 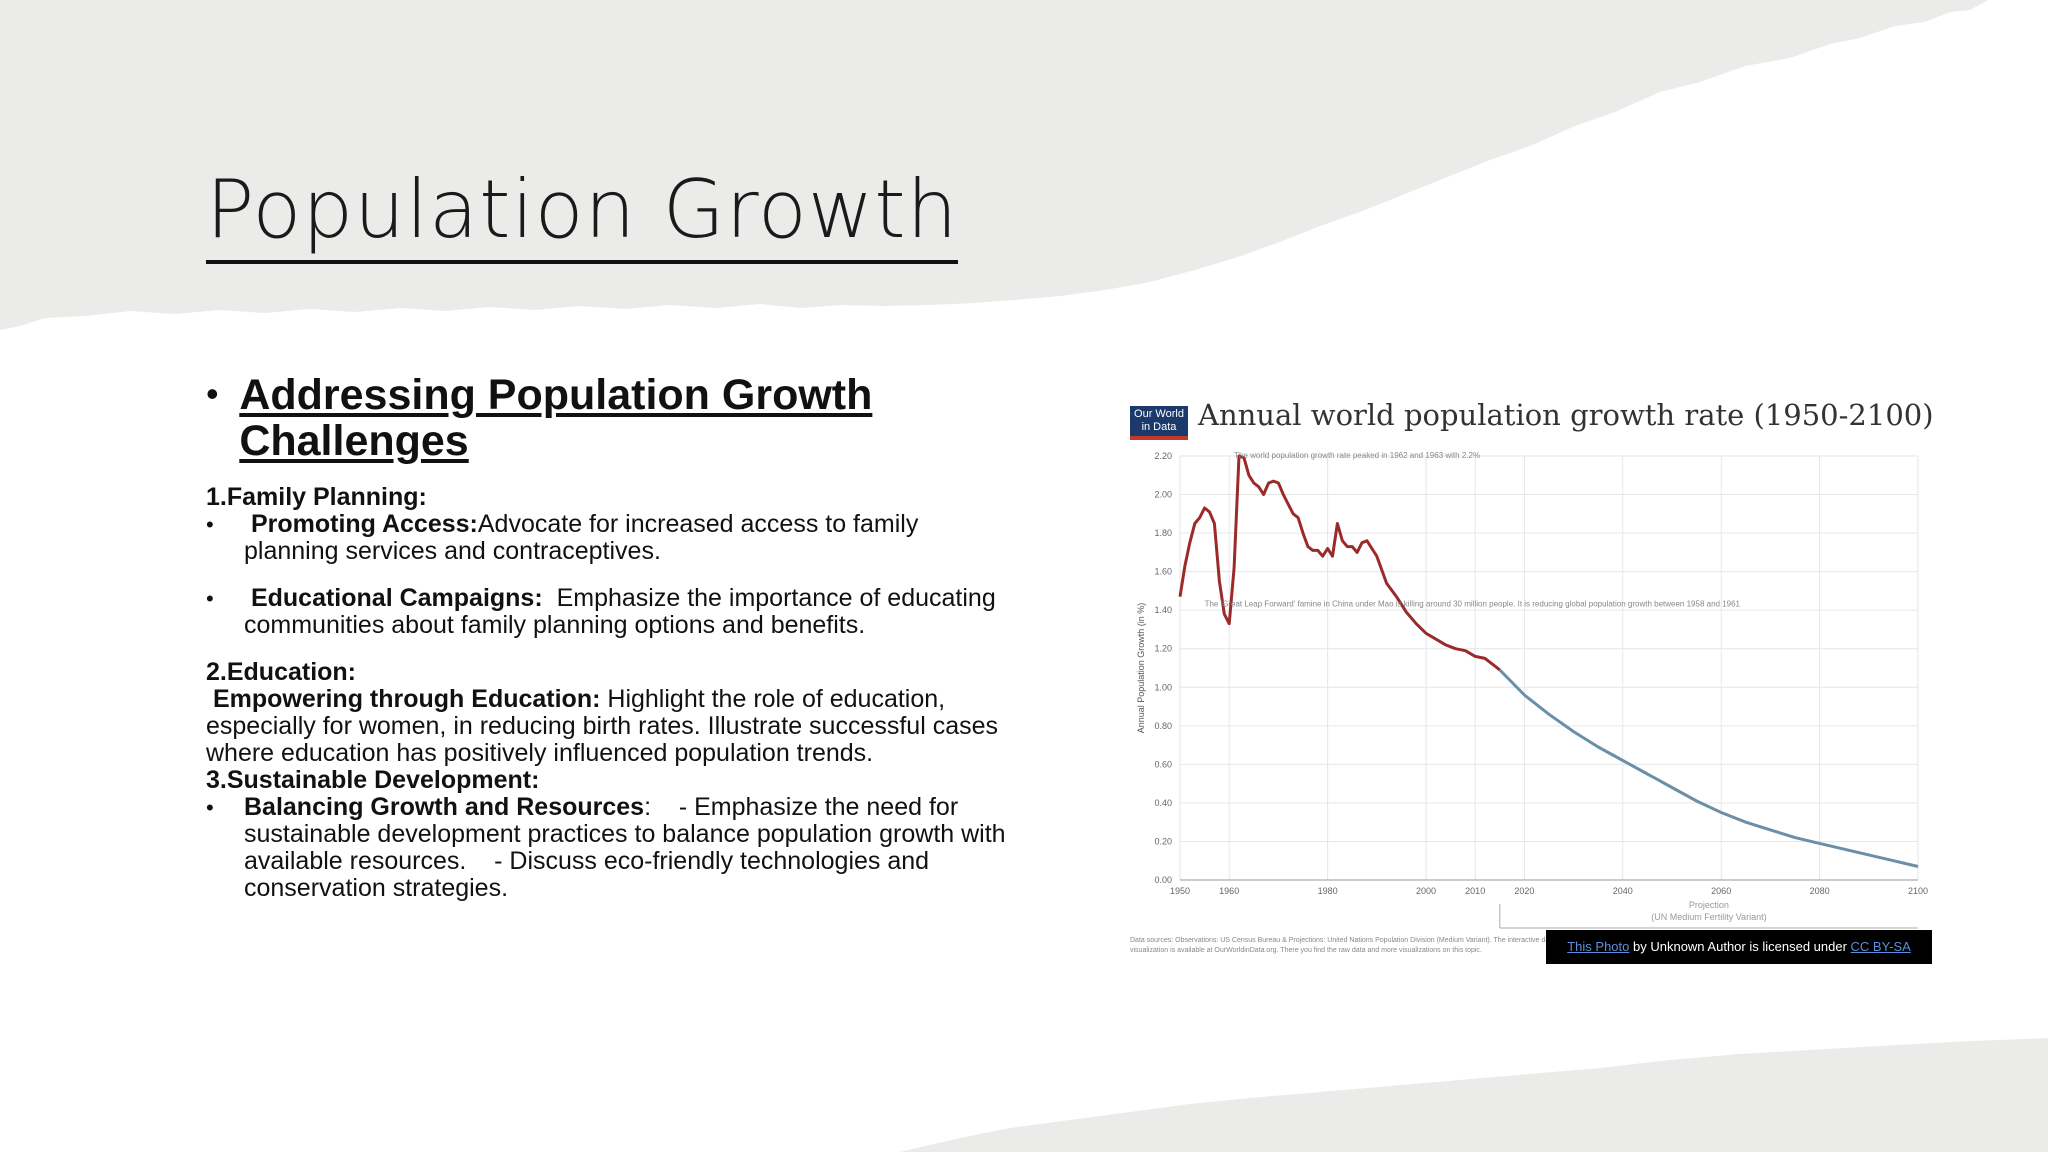 I want to click on bullet-bold: Balancing Growth and Resources, so click(x=444, y=807).